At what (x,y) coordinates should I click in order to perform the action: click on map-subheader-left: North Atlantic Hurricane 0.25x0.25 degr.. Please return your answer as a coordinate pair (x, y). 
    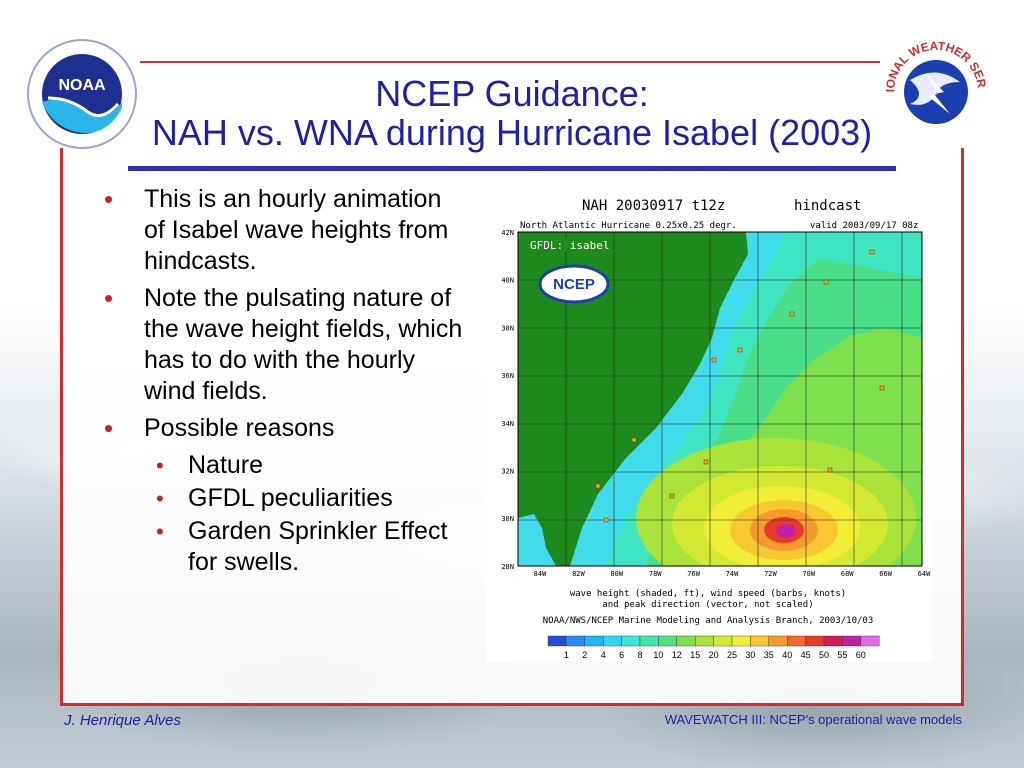
    Looking at the image, I should click on (628, 226).